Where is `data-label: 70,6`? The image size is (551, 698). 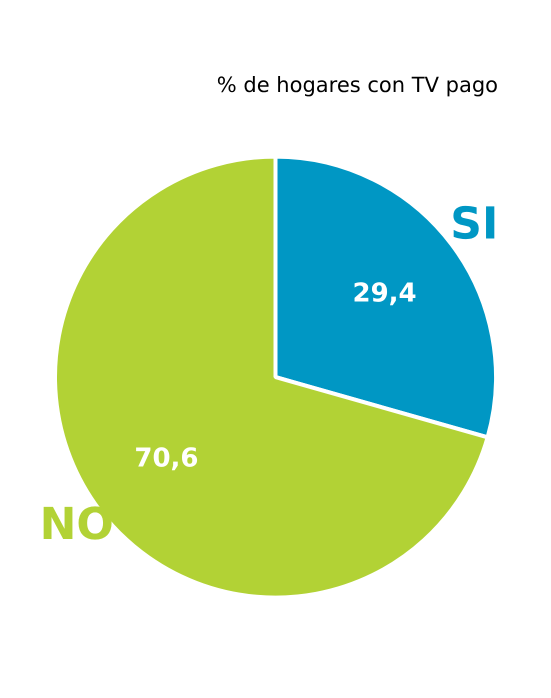 data-label: 70,6 is located at coordinates (166, 458).